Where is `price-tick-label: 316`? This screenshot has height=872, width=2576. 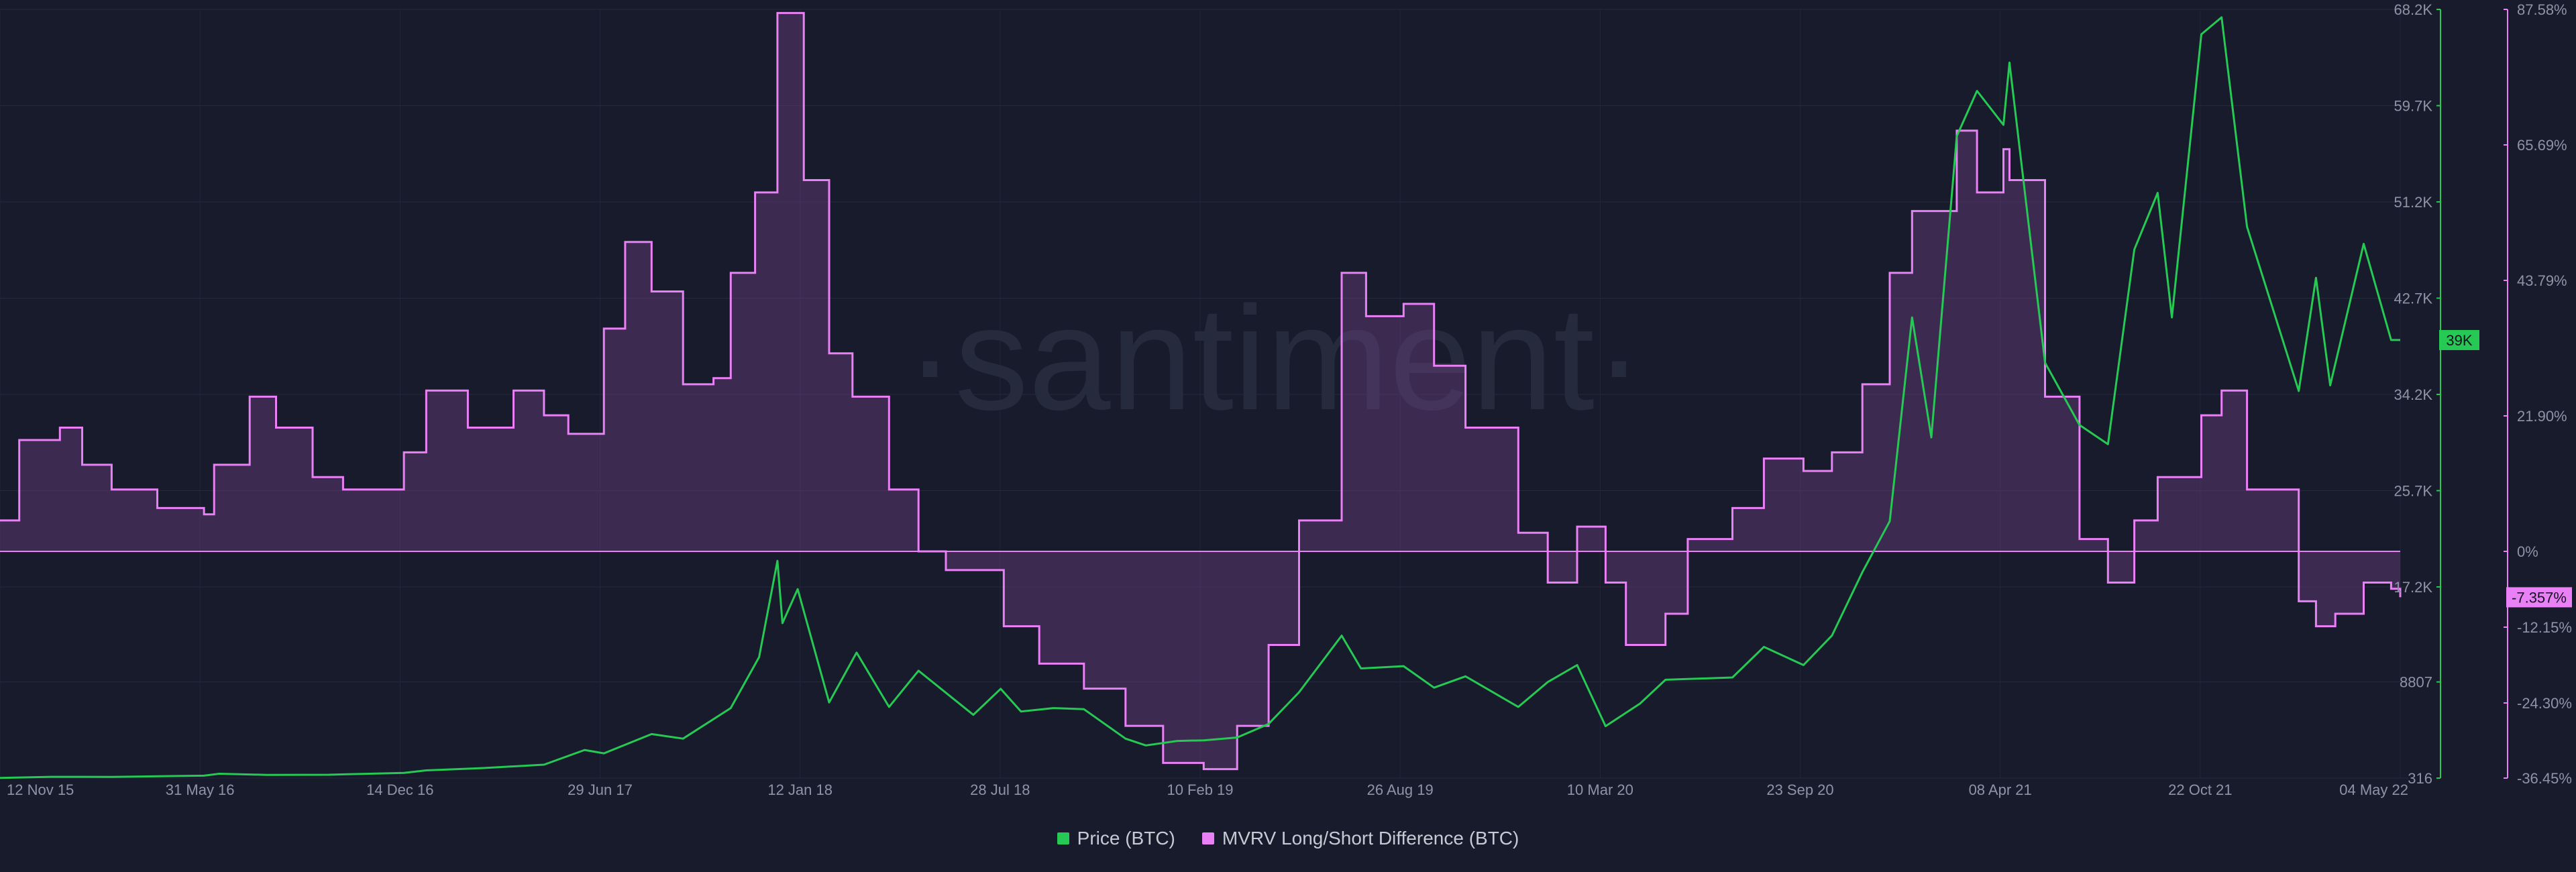
price-tick-label: 316 is located at coordinates (2420, 778).